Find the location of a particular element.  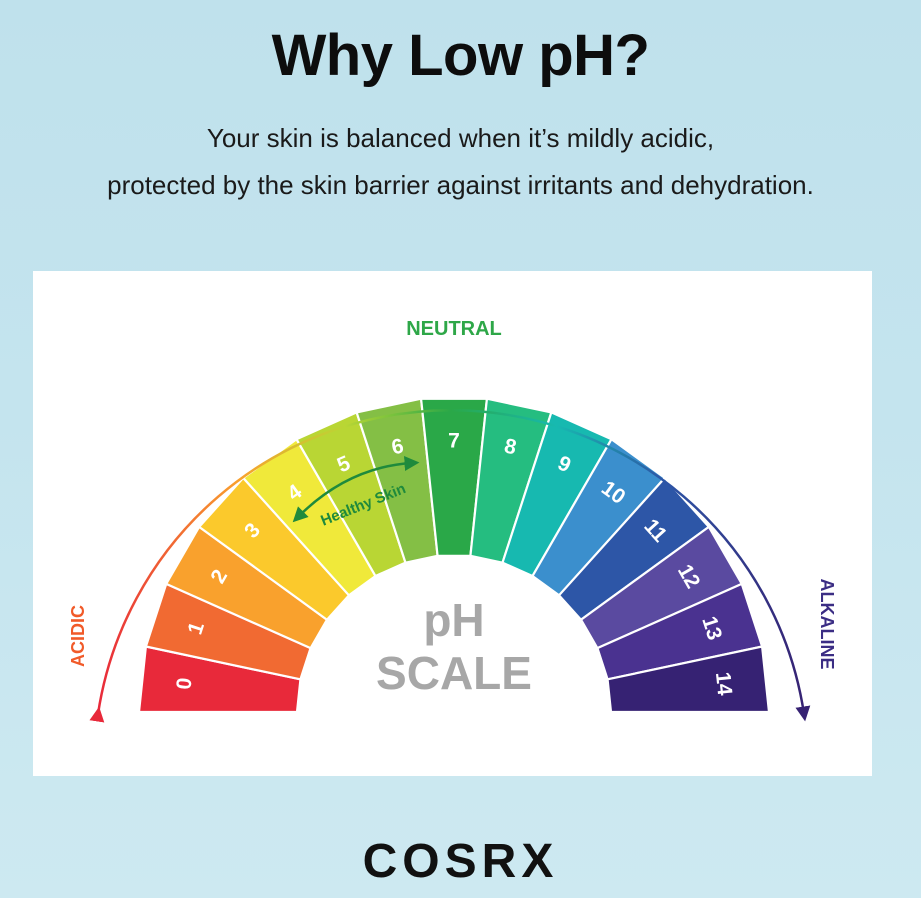

ph-label-8: 8 is located at coordinates (510, 446).